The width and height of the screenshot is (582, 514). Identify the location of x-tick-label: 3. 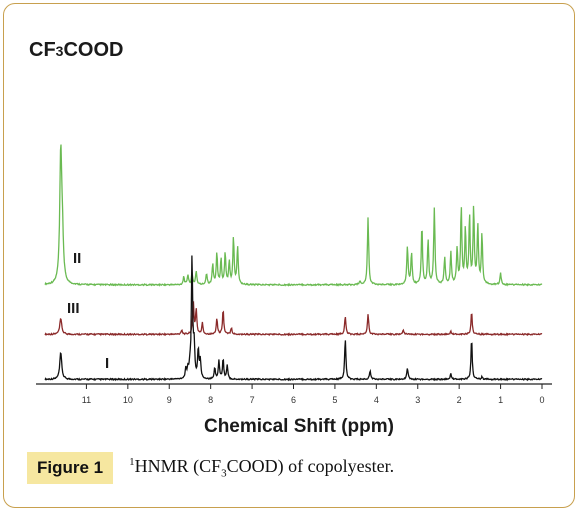
(417, 400).